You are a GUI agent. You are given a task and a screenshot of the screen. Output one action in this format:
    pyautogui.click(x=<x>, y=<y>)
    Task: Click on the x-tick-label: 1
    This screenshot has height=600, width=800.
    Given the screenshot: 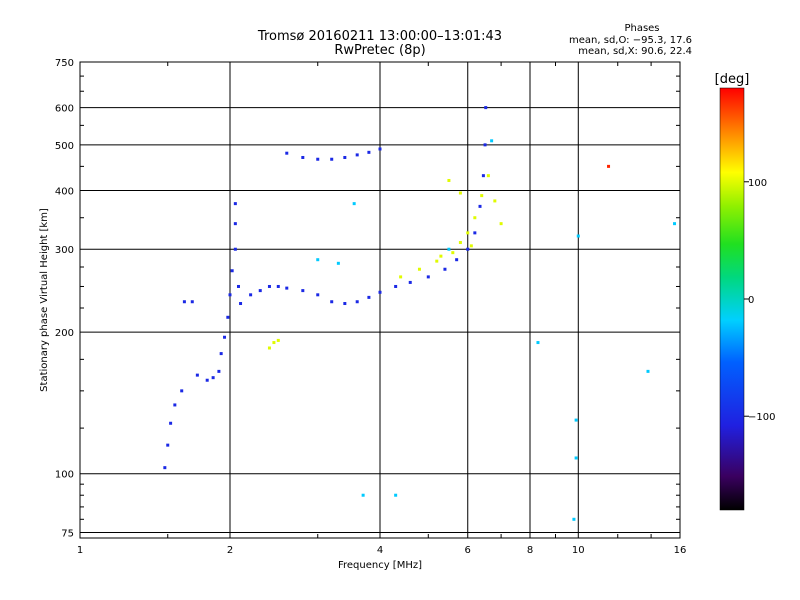 What is the action you would take?
    pyautogui.click(x=80, y=550)
    